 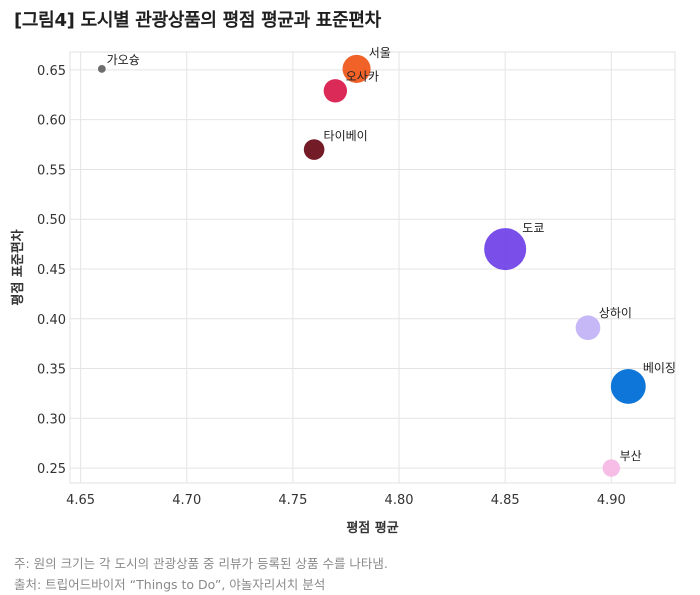 What do you see at coordinates (346, 136) in the screenshot?
I see `data-label: 타이베이` at bounding box center [346, 136].